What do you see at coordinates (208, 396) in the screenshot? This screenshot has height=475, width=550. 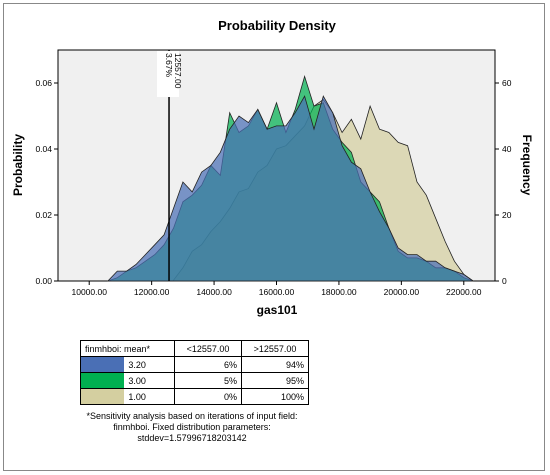 I see `legend-below-value: 0%` at bounding box center [208, 396].